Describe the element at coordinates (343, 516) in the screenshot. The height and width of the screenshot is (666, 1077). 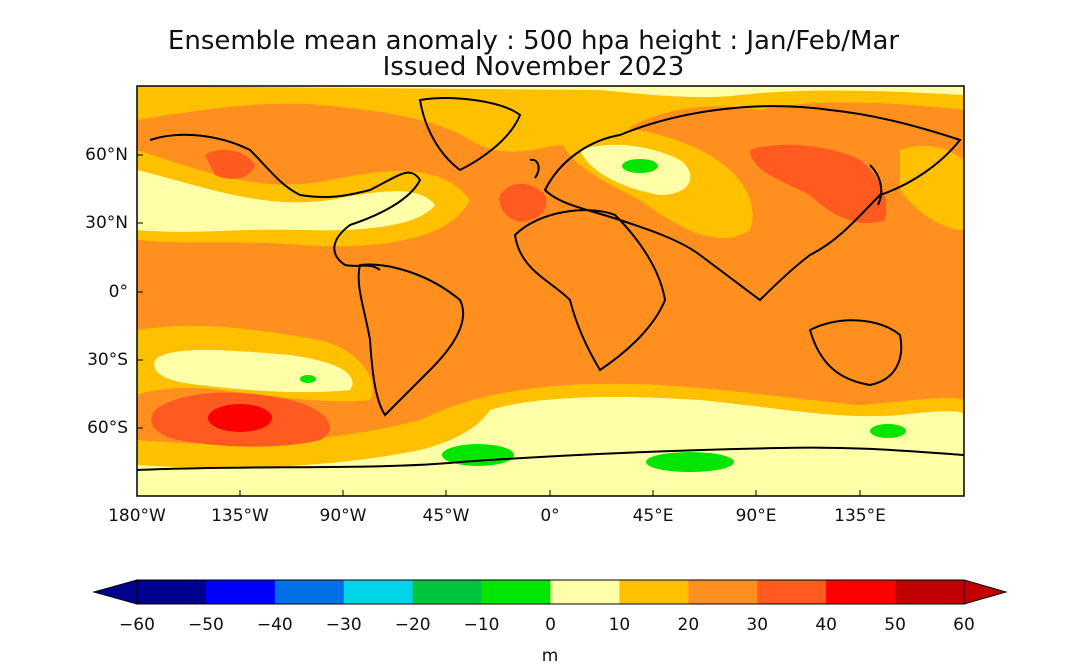
I see `x-tick-label: 90°W` at that location.